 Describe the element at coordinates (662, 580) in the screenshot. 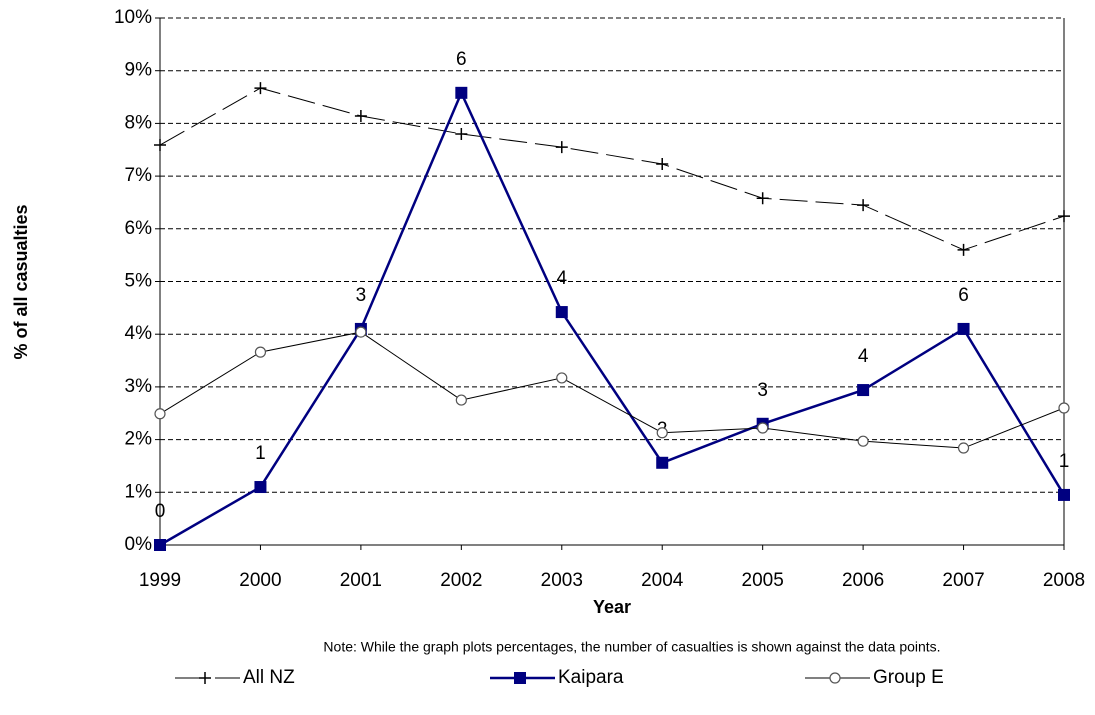

I see `x-tick-label: 2004` at that location.